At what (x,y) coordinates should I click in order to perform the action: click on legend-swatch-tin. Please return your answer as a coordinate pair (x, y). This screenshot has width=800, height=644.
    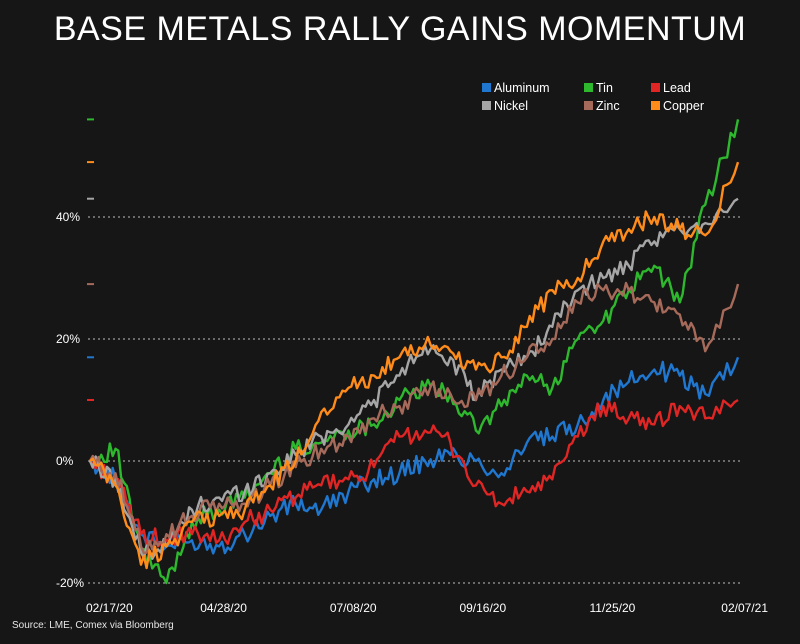
    Looking at the image, I should click on (588, 87).